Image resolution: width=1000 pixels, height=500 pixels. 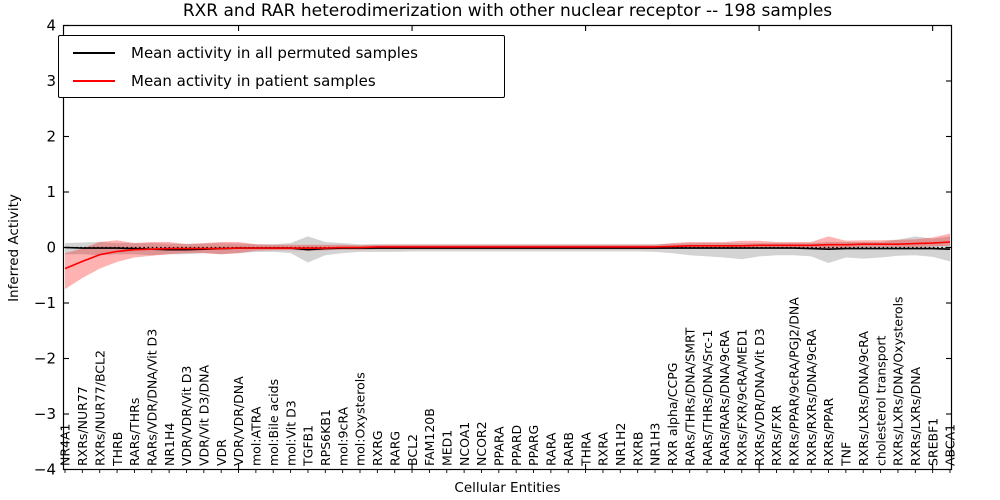 What do you see at coordinates (99, 408) in the screenshot?
I see `category-label: RXRs/NUR77/BCL2` at bounding box center [99, 408].